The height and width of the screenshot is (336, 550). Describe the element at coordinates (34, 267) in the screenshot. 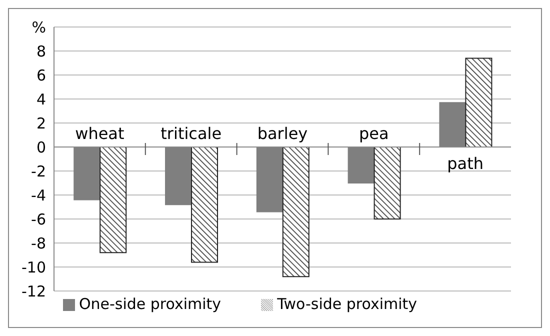

I see `y-tick-label: -10` at that location.